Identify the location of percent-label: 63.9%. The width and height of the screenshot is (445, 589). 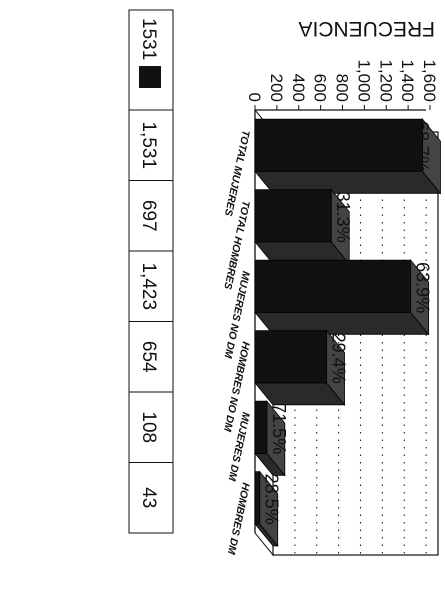
(423, 287).